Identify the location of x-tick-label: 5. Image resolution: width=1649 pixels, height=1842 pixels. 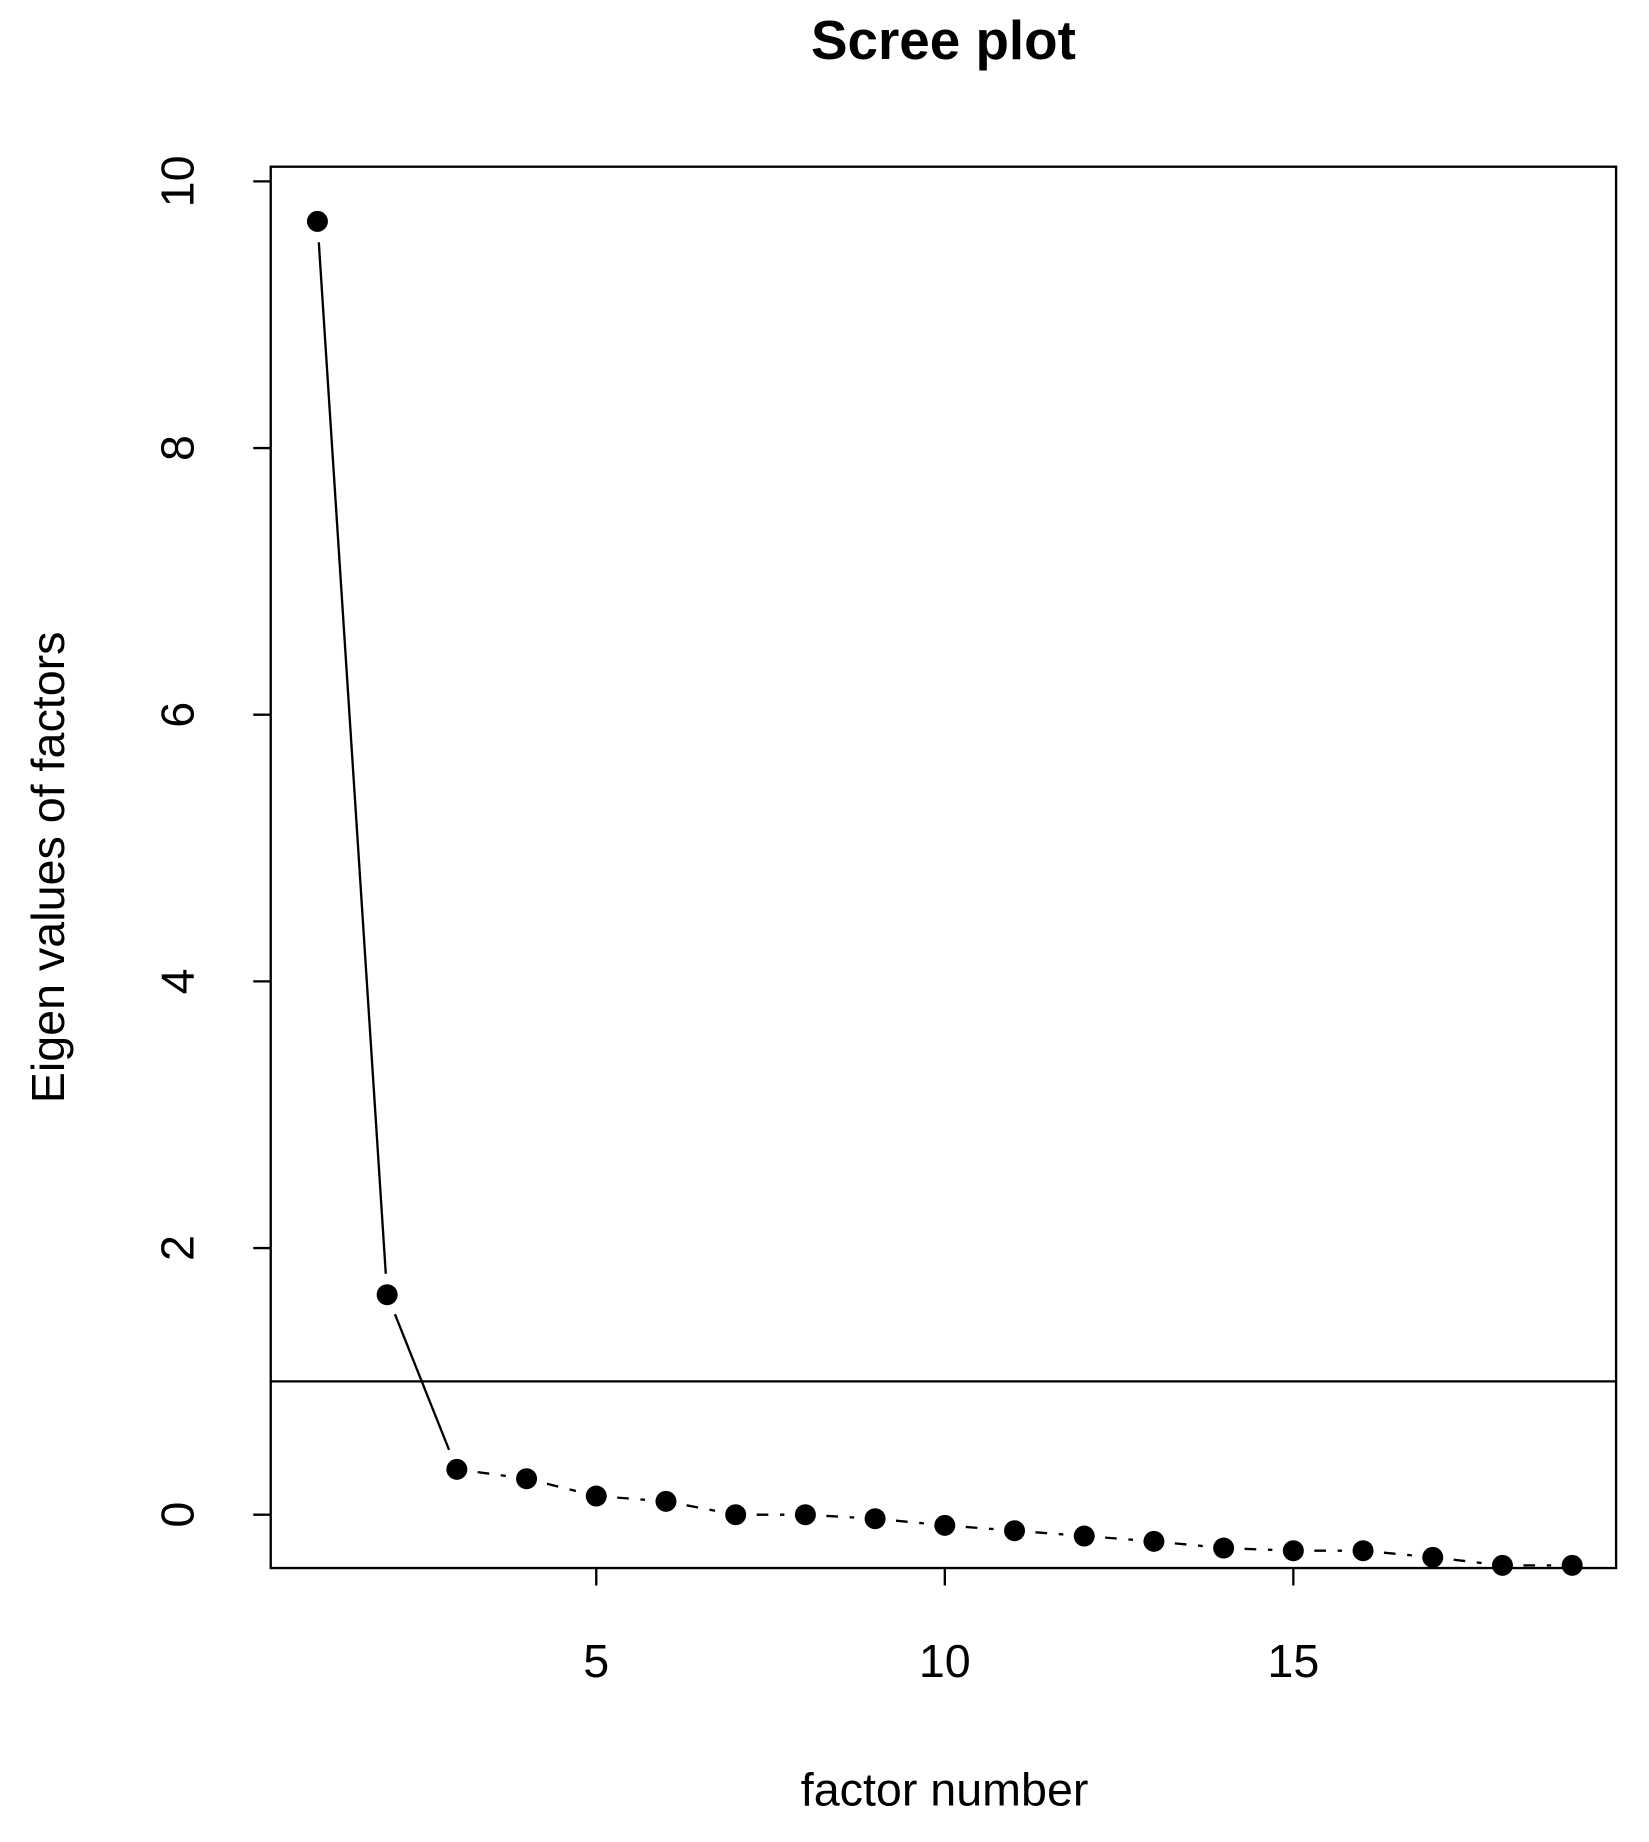
(596, 1661).